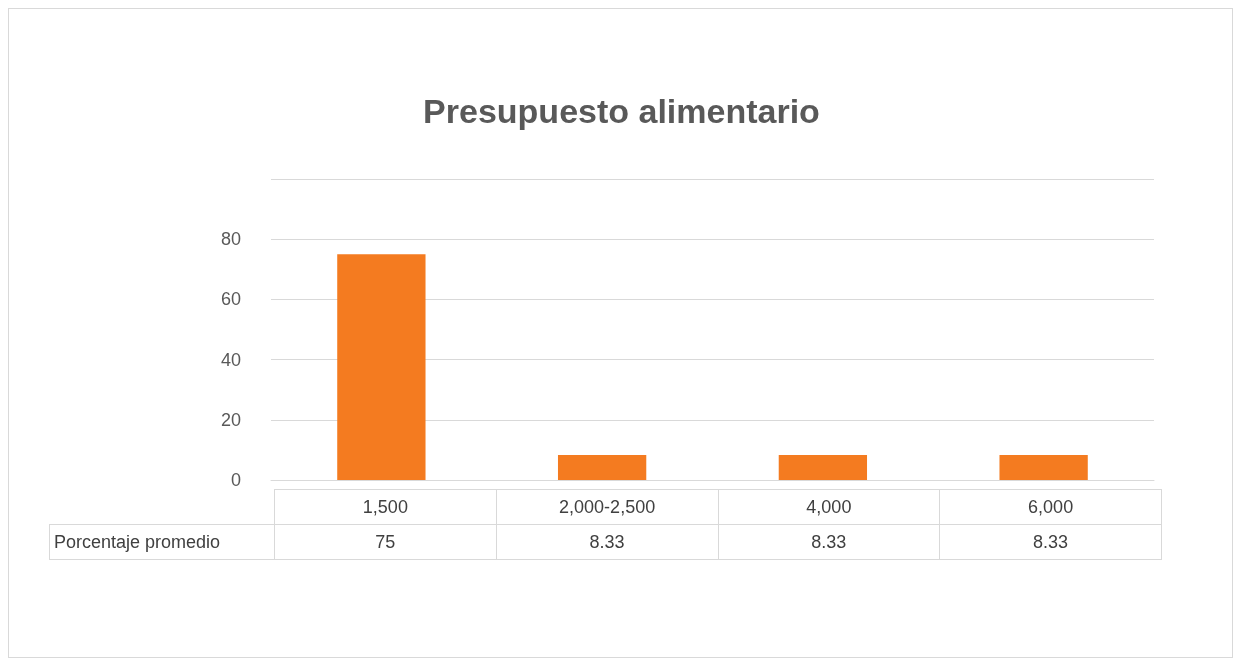 The height and width of the screenshot is (669, 1241). Describe the element at coordinates (1050, 507) in the screenshot. I see `x-tick-label: 6,000` at that location.